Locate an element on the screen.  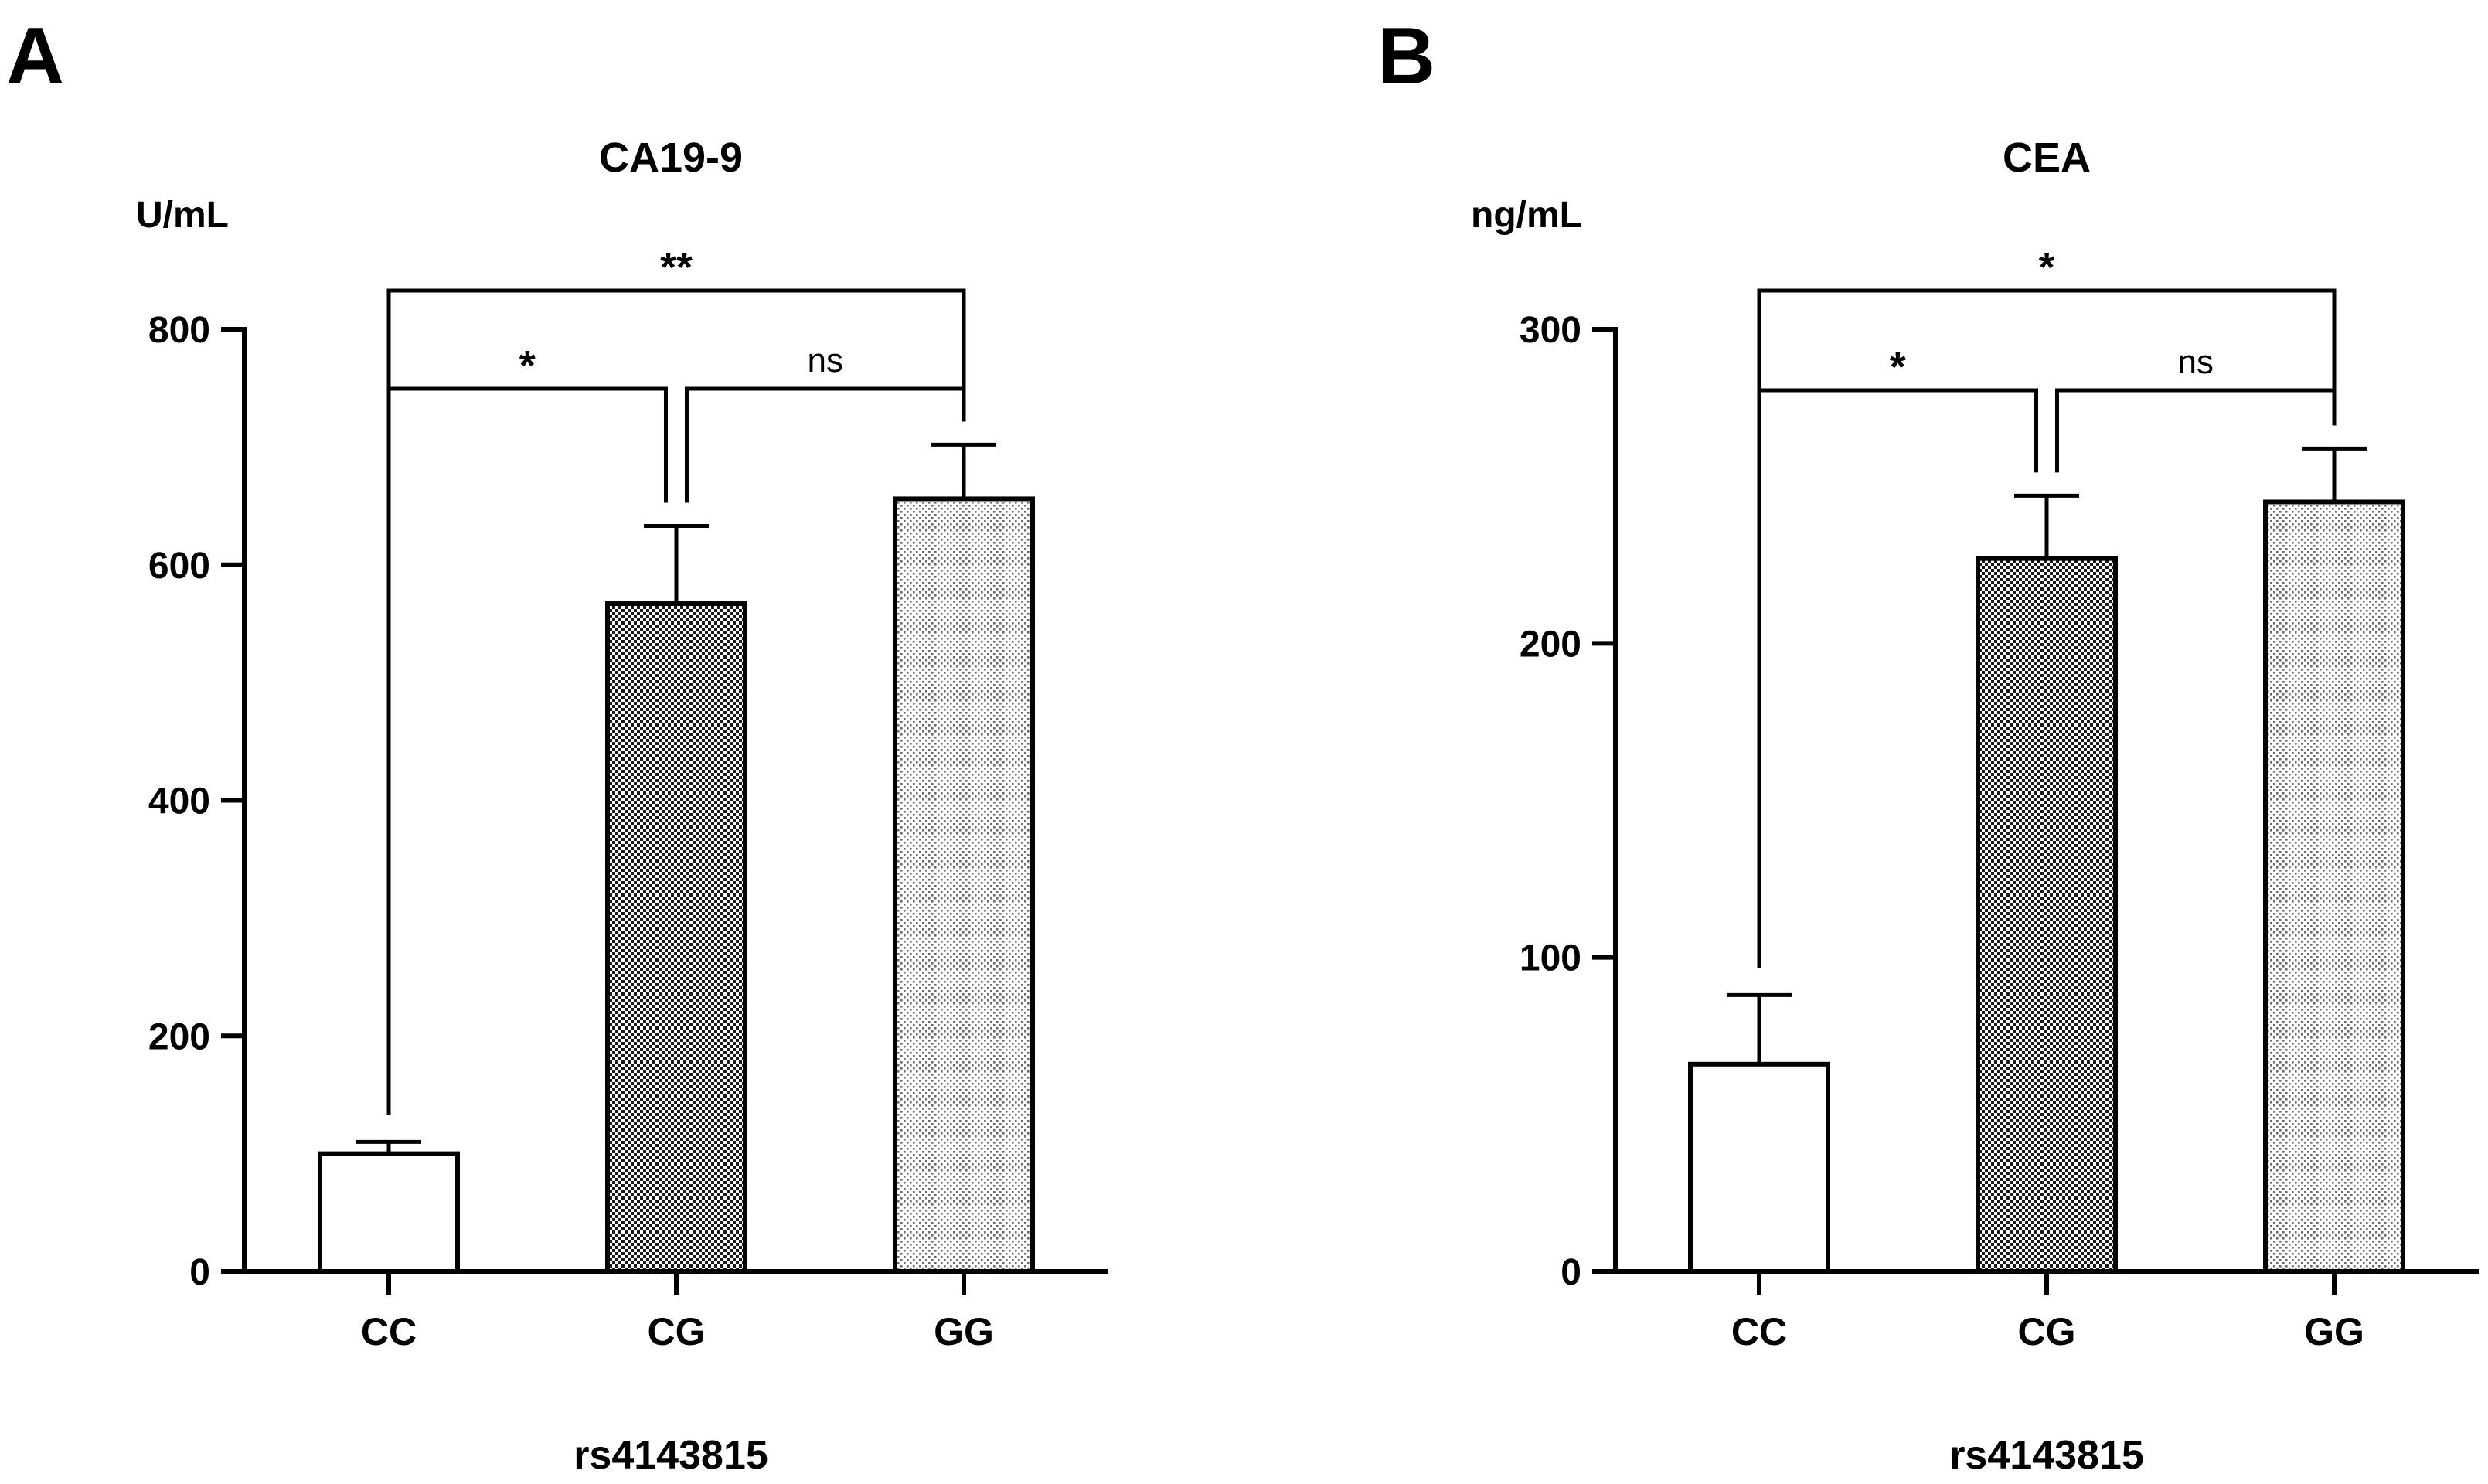
panel-a-significance-label: ** is located at coordinates (676, 267).